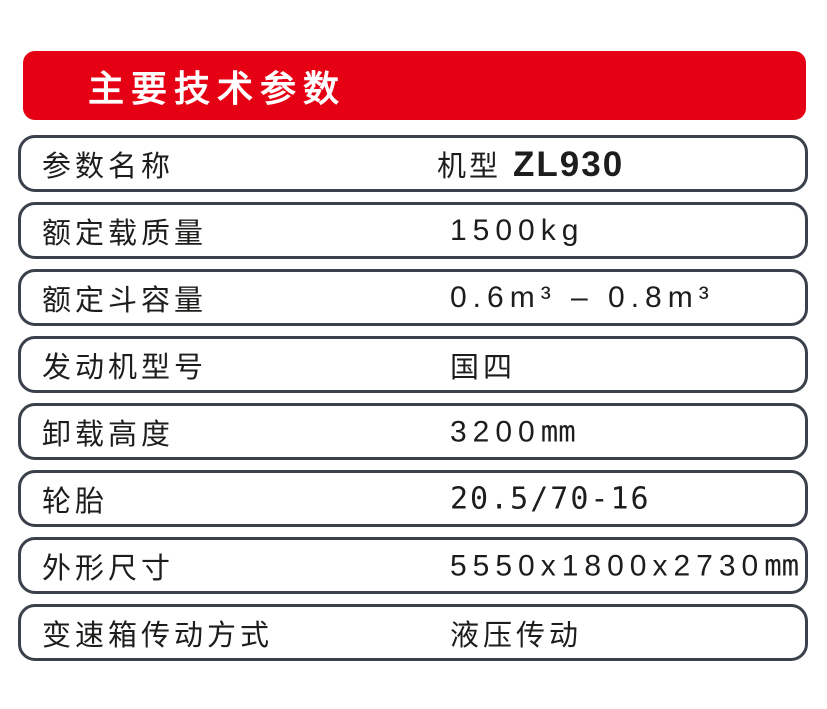  Describe the element at coordinates (413, 431) in the screenshot. I see `table-row-dump-height: 卸载高度 3200mm` at that location.